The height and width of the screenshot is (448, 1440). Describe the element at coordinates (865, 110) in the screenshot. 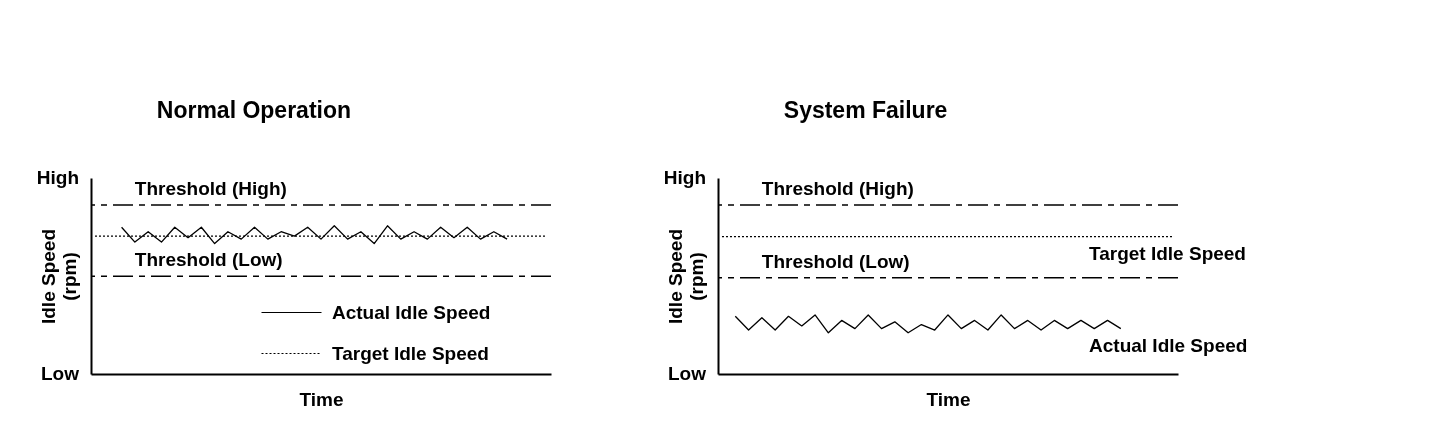

I see `chart-title: System Failure` at that location.